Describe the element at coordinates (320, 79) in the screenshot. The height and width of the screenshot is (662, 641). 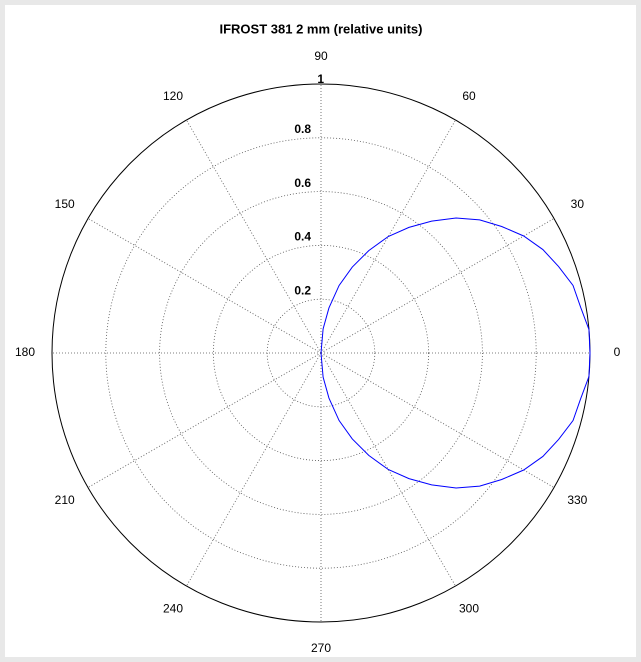
I see `r-tick-label: 1` at that location.